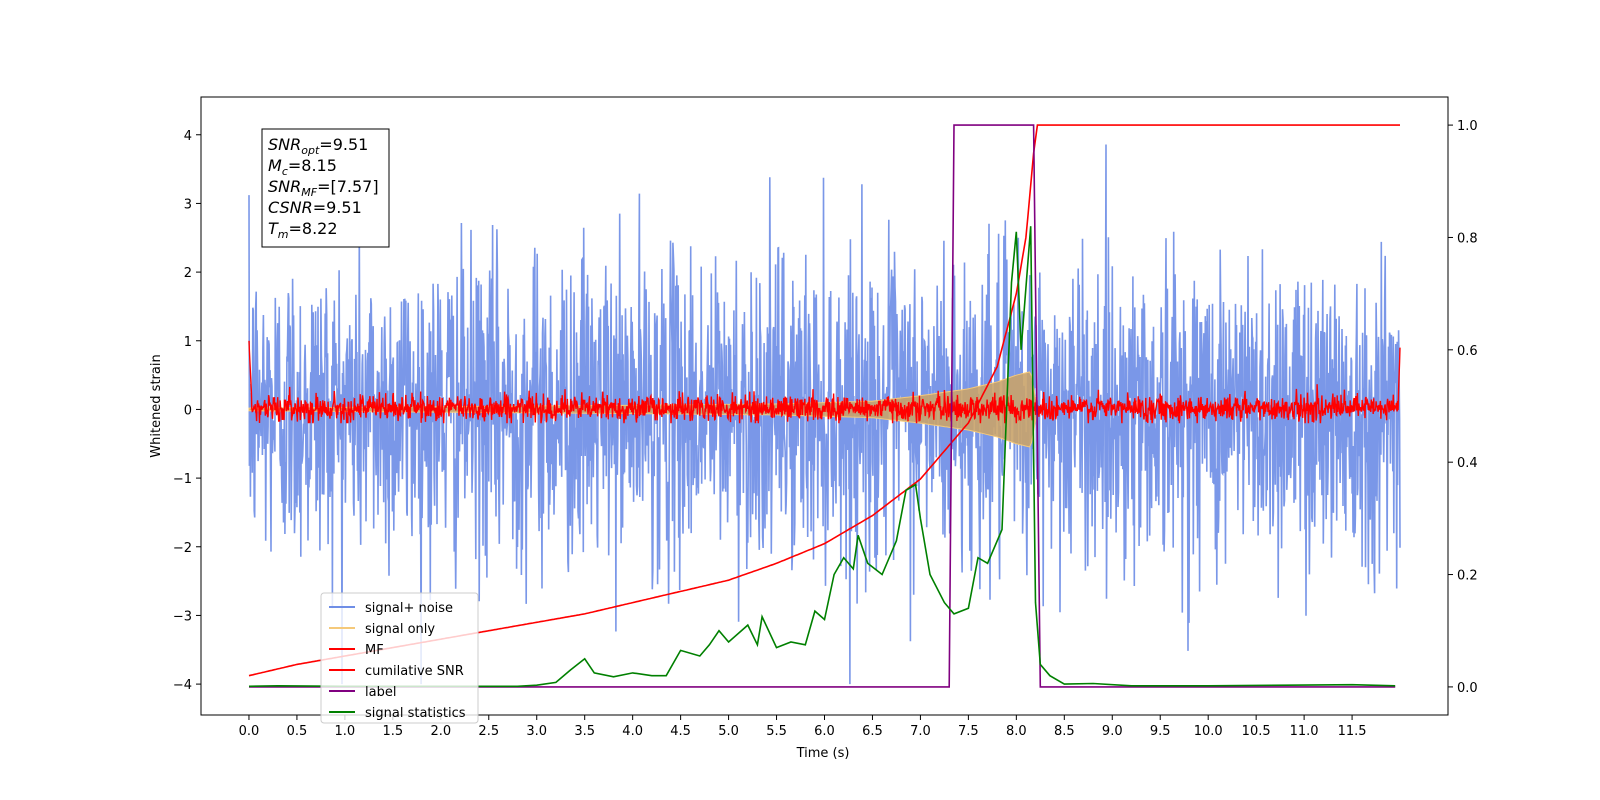 The image size is (1600, 800). Describe the element at coordinates (1467, 238) in the screenshot. I see `y2-tick-label: 0.8` at that location.